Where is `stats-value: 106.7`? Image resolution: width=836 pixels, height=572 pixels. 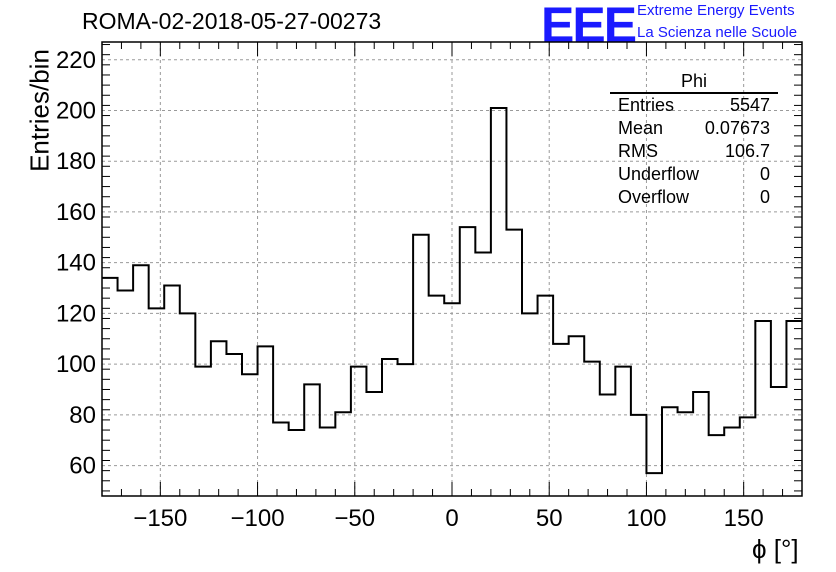
stats-value: 106.7 is located at coordinates (747, 151).